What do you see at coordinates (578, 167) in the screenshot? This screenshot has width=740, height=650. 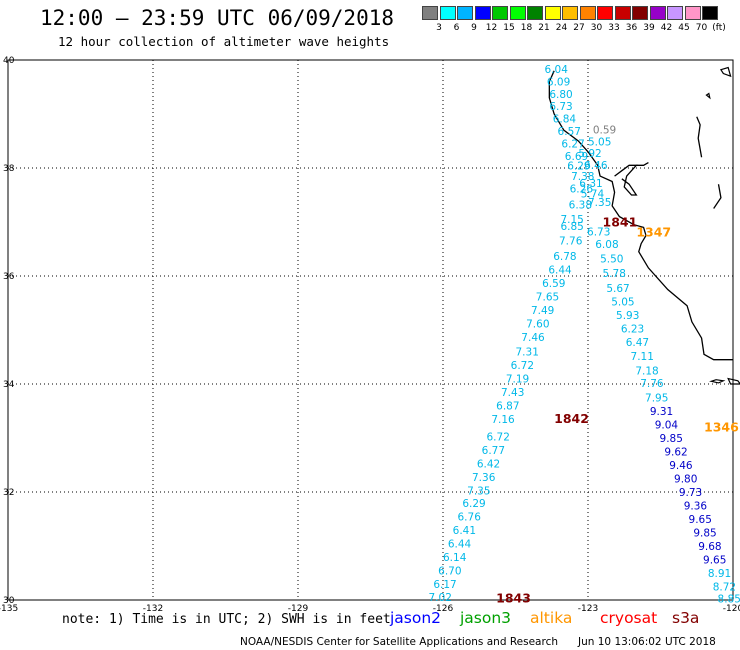 I see `wave-height-label: 6.29` at bounding box center [578, 167].